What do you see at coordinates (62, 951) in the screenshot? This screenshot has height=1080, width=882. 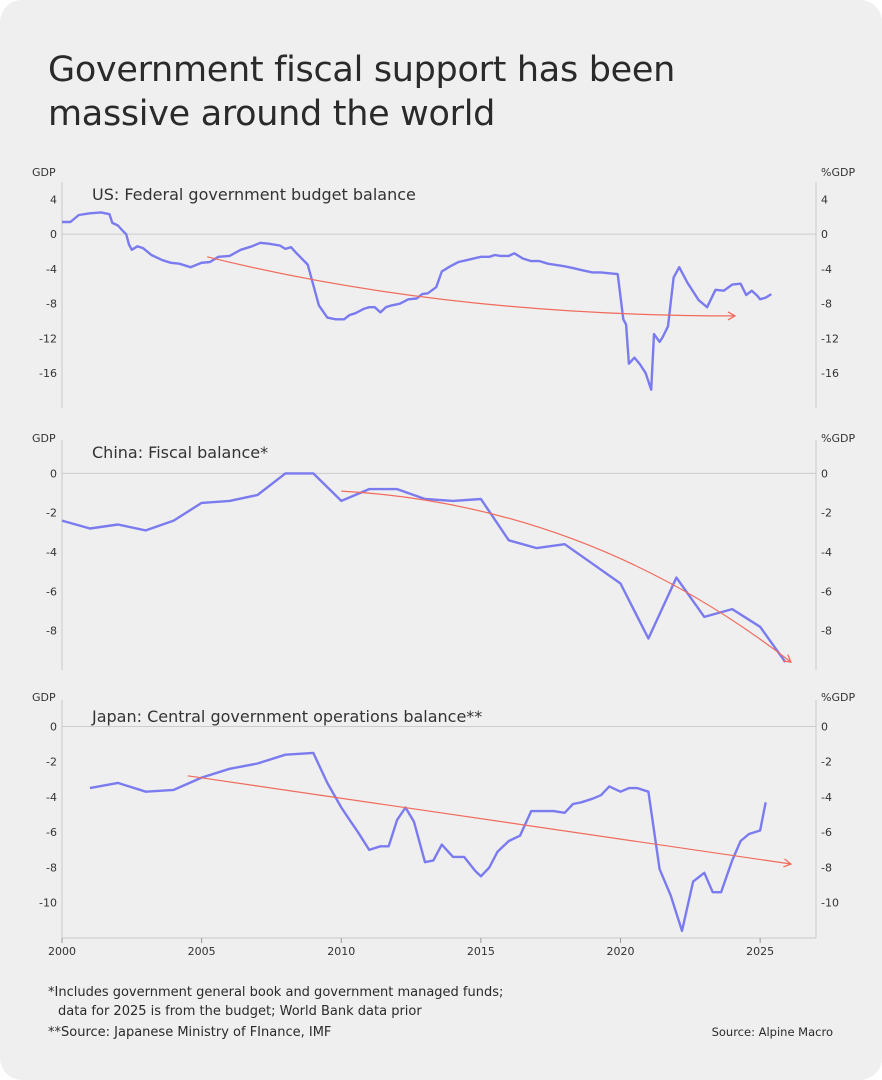 I see `x-tick-label: 2000` at bounding box center [62, 951].